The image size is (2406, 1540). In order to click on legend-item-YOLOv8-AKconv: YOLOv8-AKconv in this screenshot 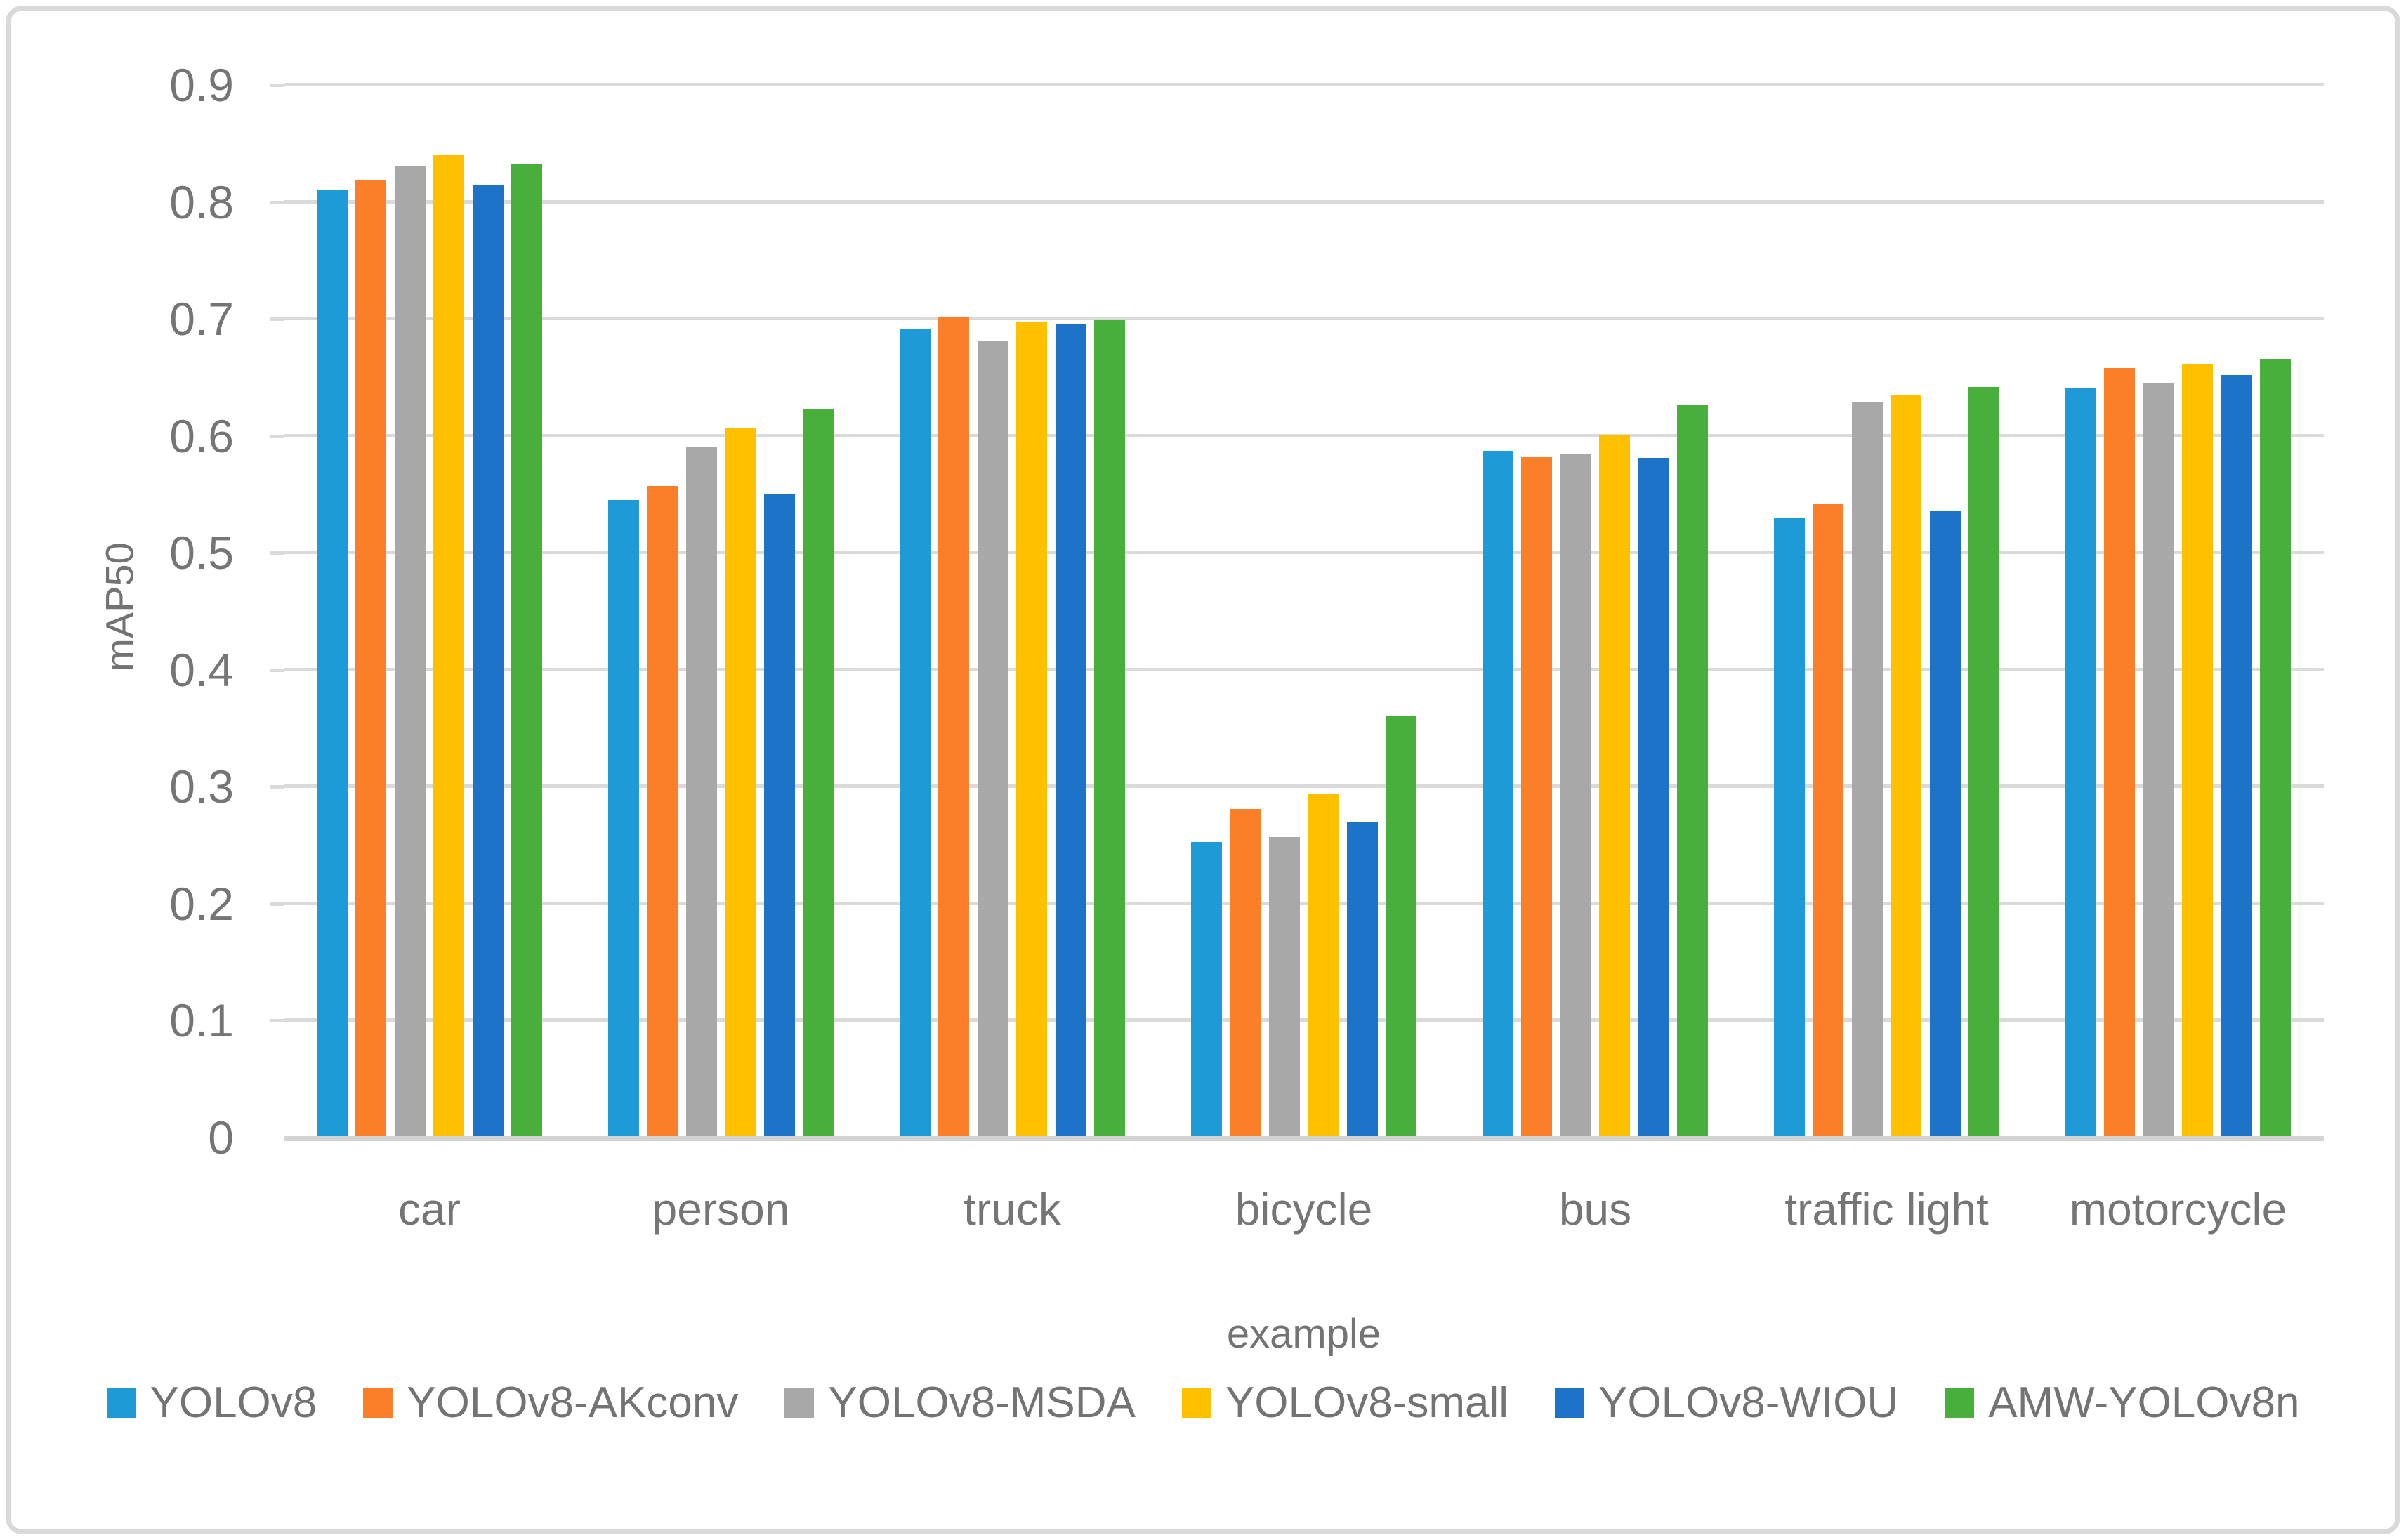, I will do `click(550, 1403)`.